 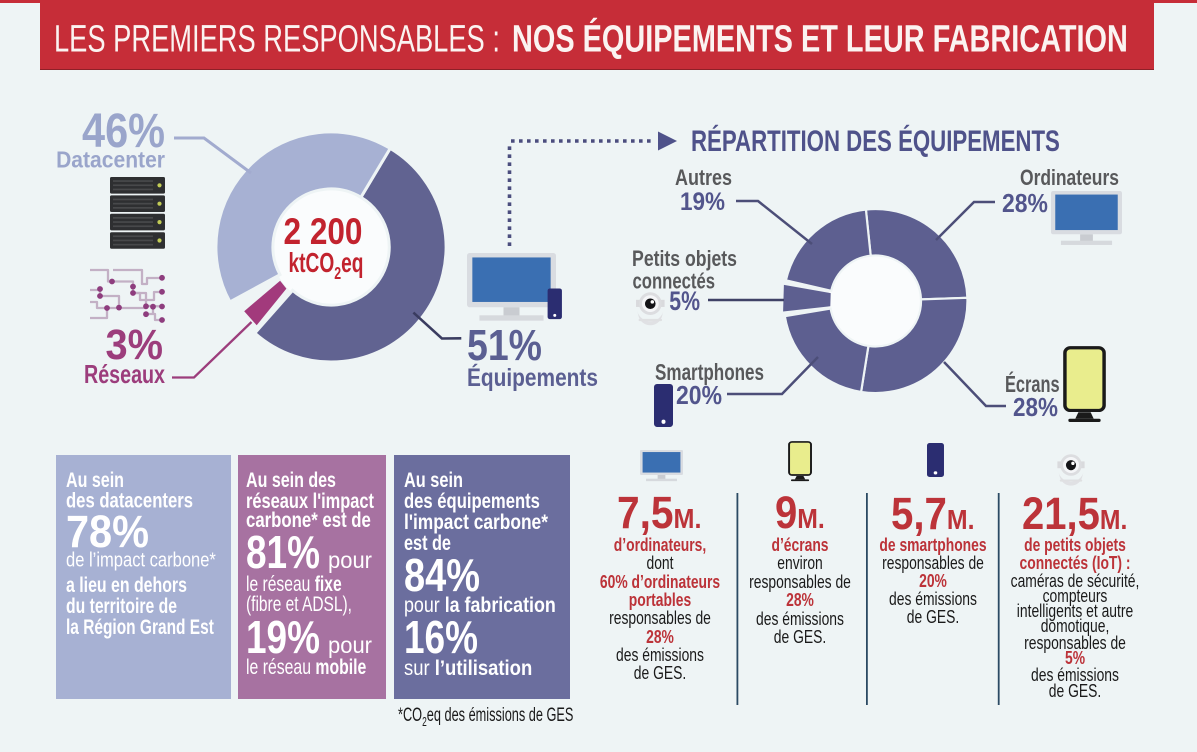 What do you see at coordinates (1032, 384) in the screenshot?
I see `svg-text: Écrans` at bounding box center [1032, 384].